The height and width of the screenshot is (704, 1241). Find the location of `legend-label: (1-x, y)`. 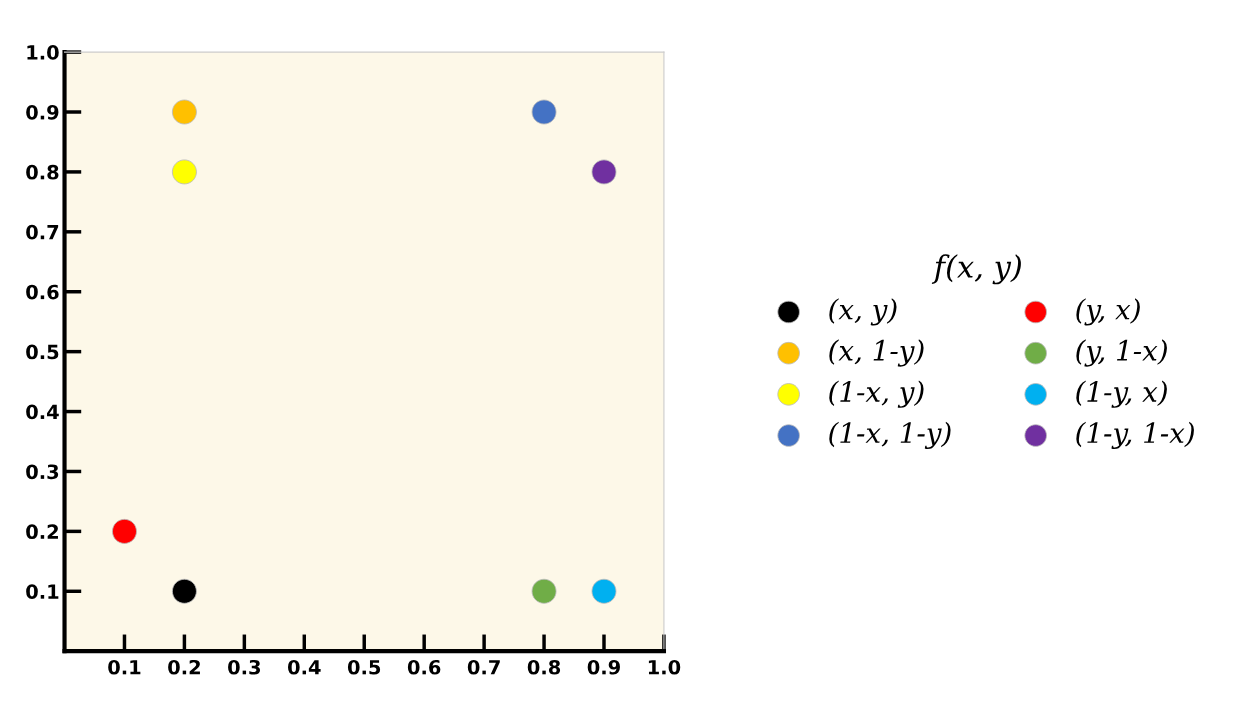

legend-label: (1-x, y) is located at coordinates (876, 394).